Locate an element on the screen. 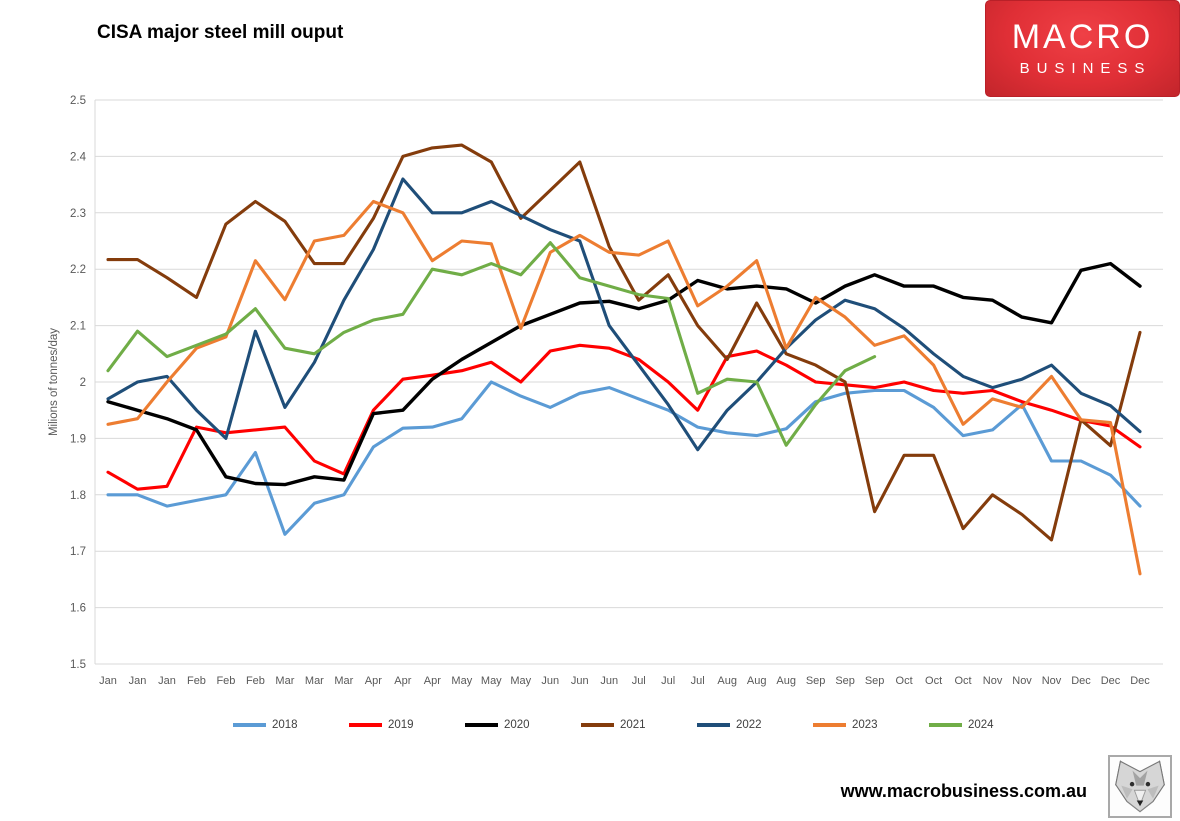 The height and width of the screenshot is (821, 1180). y-tick-label: 2.2 is located at coordinates (78, 270).